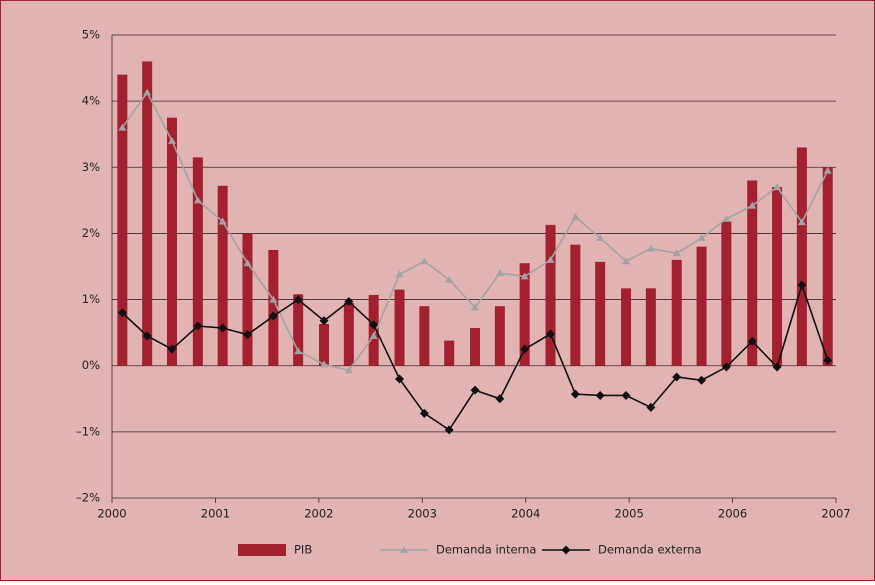  Describe the element at coordinates (486, 550) in the screenshot. I see `legend-label: Demanda interna` at that location.